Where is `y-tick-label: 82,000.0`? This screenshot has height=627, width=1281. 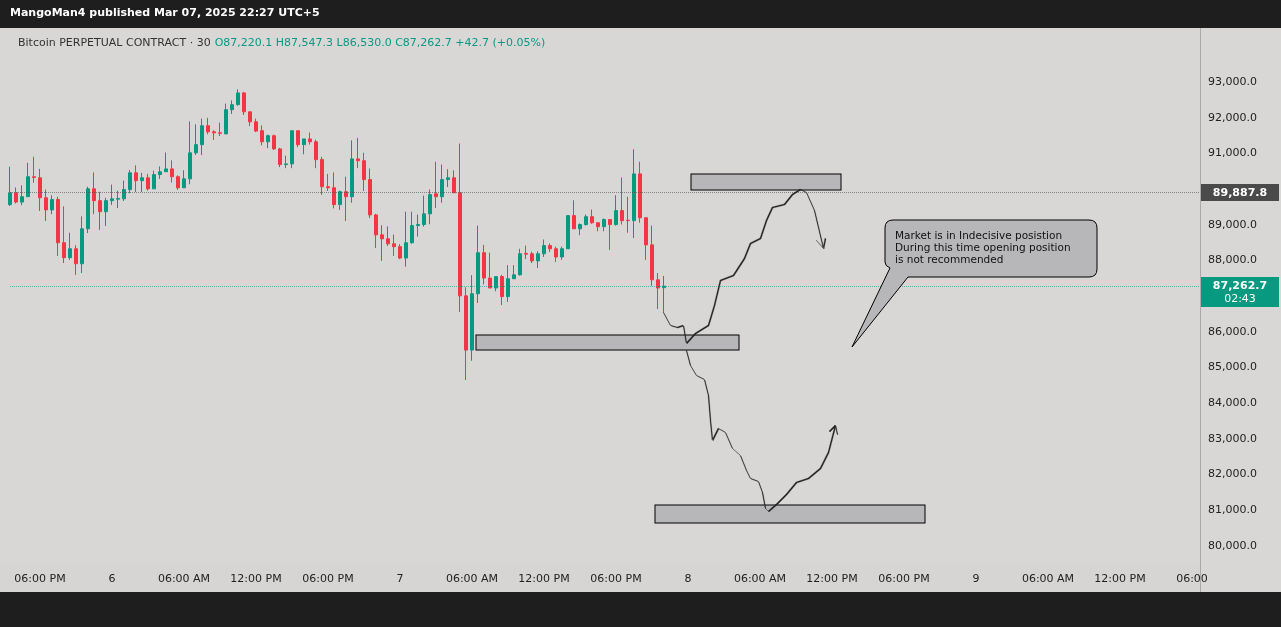 y-tick-label: 82,000.0 is located at coordinates (1232, 474).